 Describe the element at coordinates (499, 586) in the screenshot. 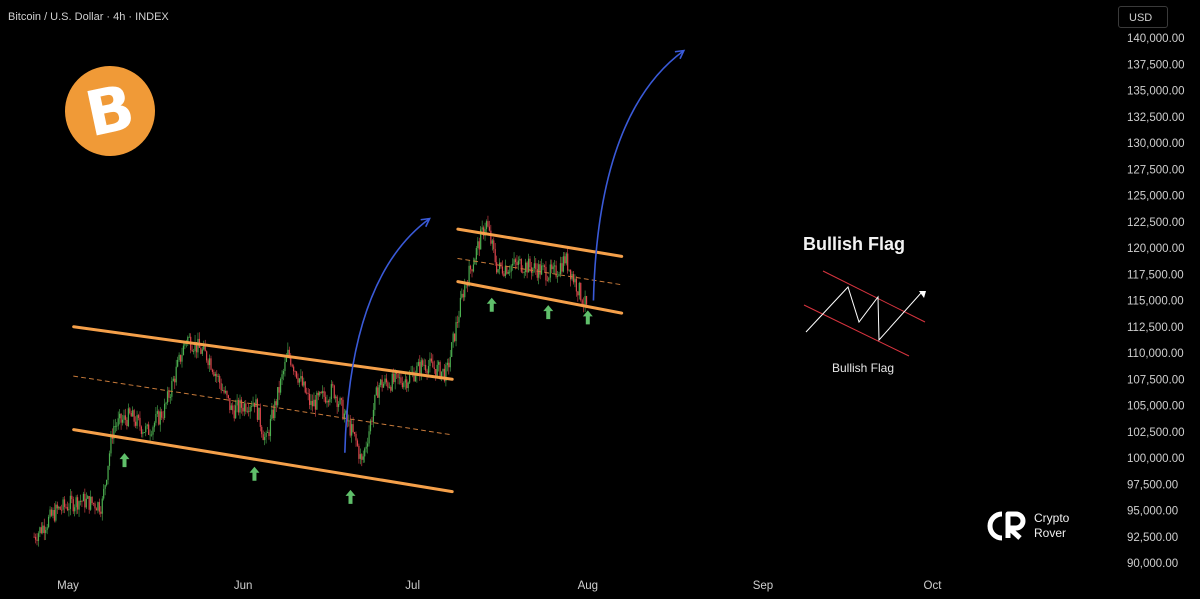

I see `time-axis: May Jun Jul Aug Sep Oct` at that location.